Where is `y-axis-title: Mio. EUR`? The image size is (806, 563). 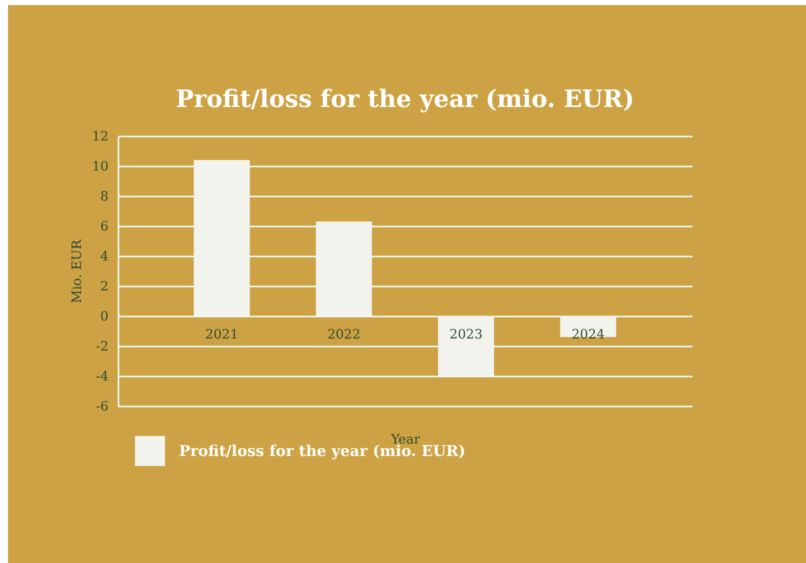 y-axis-title: Mio. EUR is located at coordinates (77, 271).